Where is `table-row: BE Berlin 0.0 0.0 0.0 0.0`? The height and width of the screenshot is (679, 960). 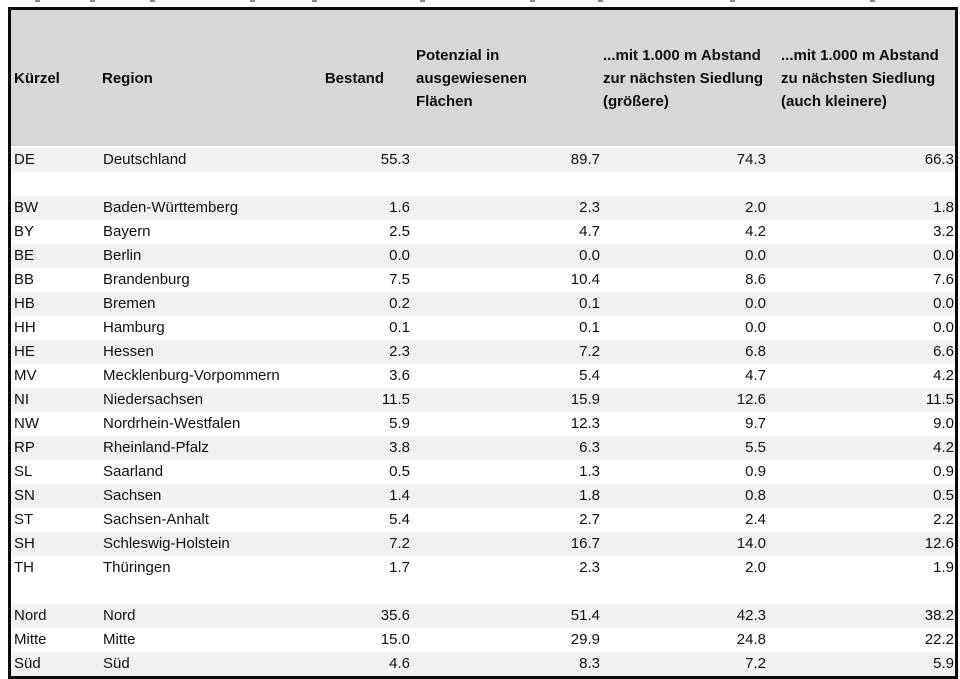 table-row: BE Berlin 0.0 0.0 0.0 0.0 is located at coordinates (483, 256).